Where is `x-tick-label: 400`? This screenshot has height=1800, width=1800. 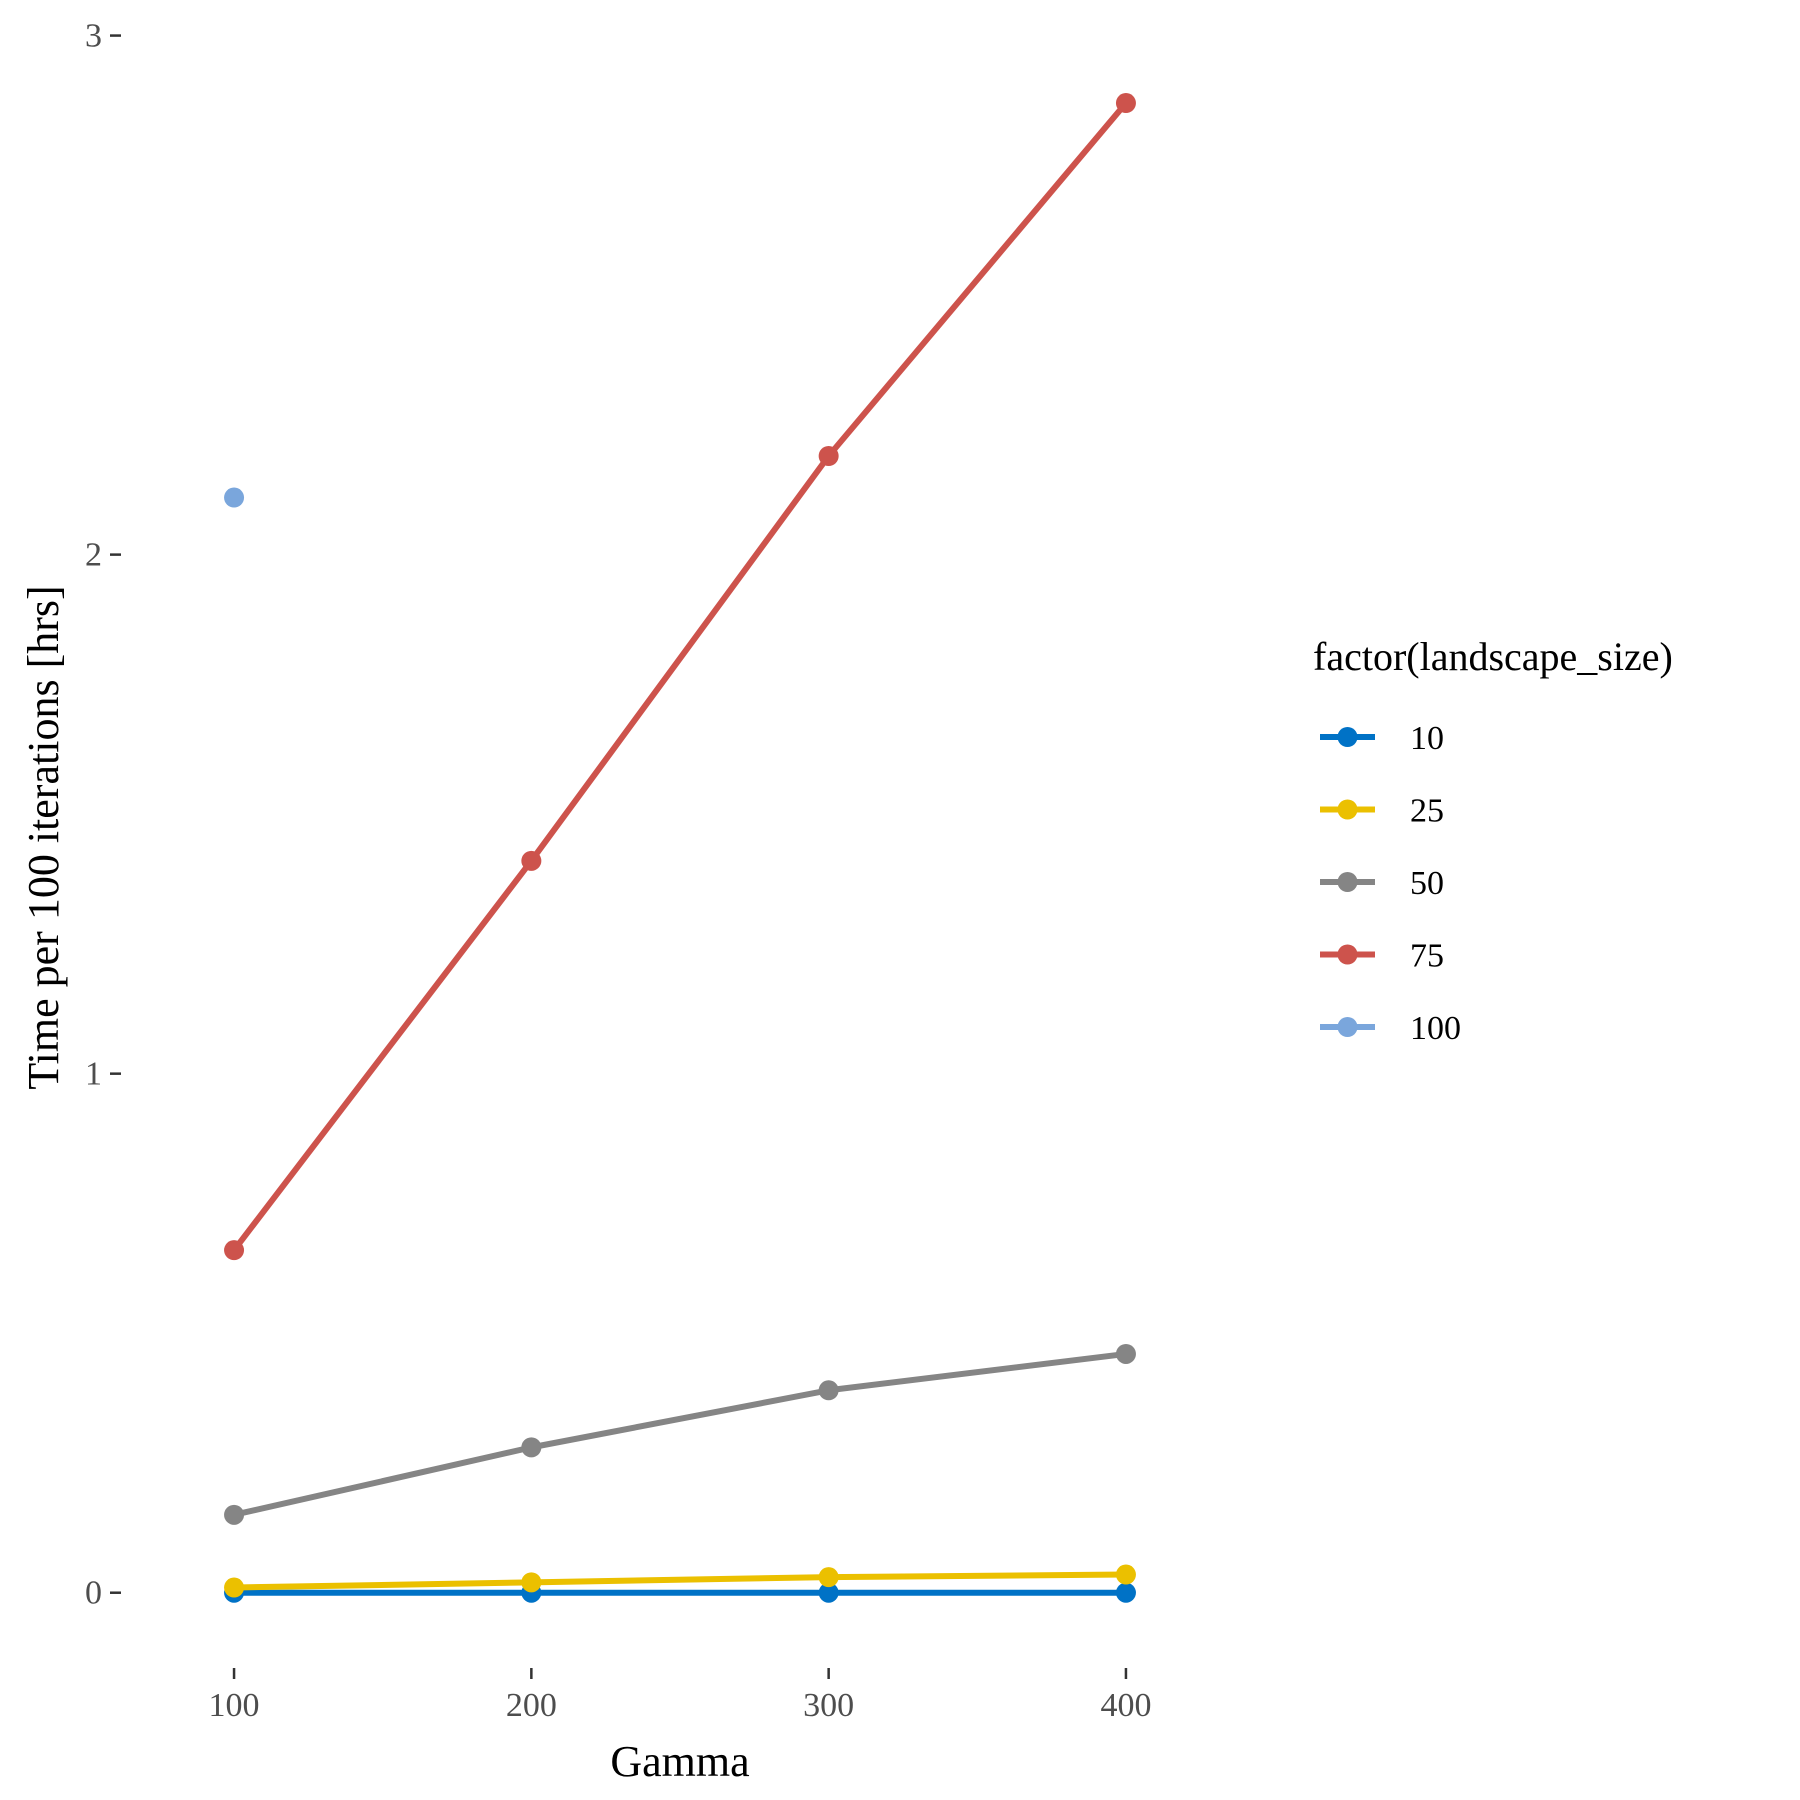 x-tick-label: 400 is located at coordinates (1125, 1705).